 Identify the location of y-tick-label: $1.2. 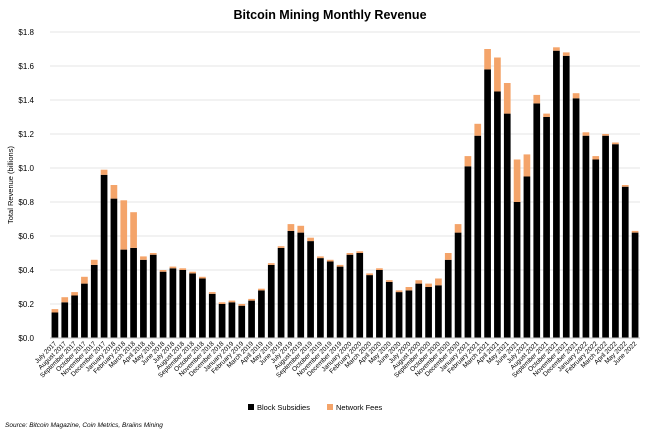
(26, 134).